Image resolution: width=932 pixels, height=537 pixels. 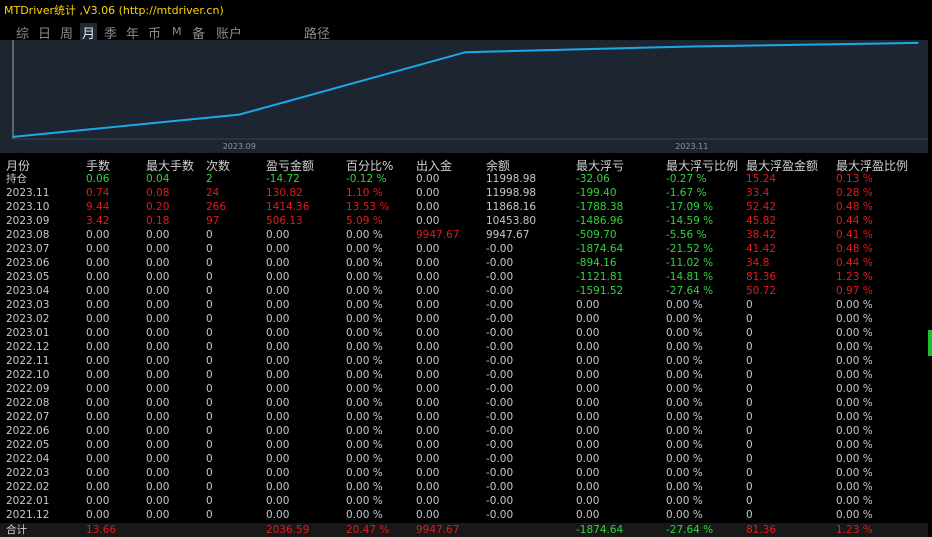 I want to click on row-label: 2023.10, so click(x=28, y=207).